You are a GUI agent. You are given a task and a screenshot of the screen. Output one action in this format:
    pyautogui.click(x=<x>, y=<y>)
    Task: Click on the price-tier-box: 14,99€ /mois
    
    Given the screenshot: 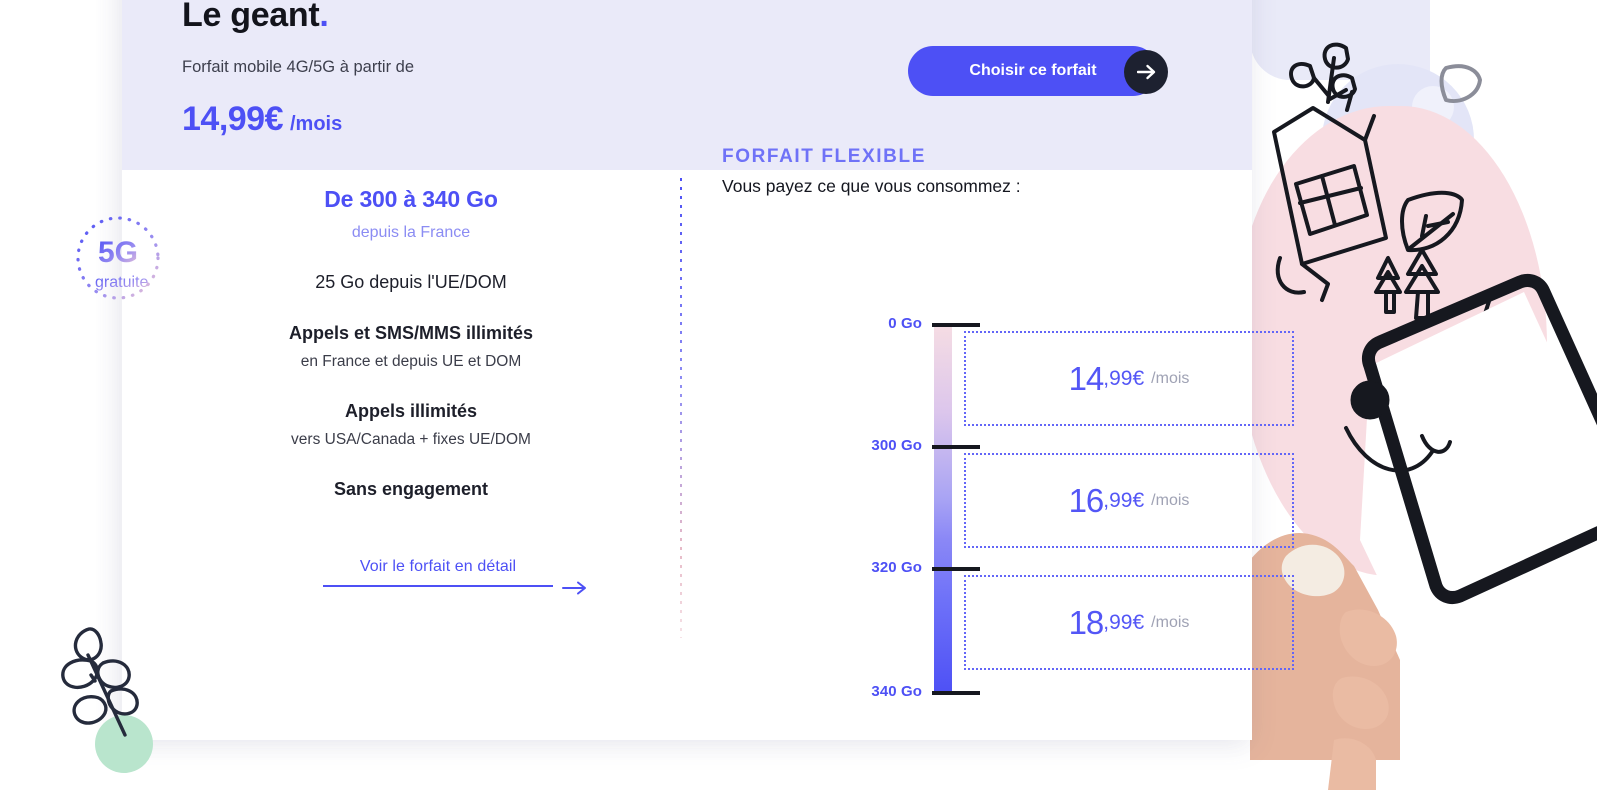 What is the action you would take?
    pyautogui.click(x=1129, y=378)
    